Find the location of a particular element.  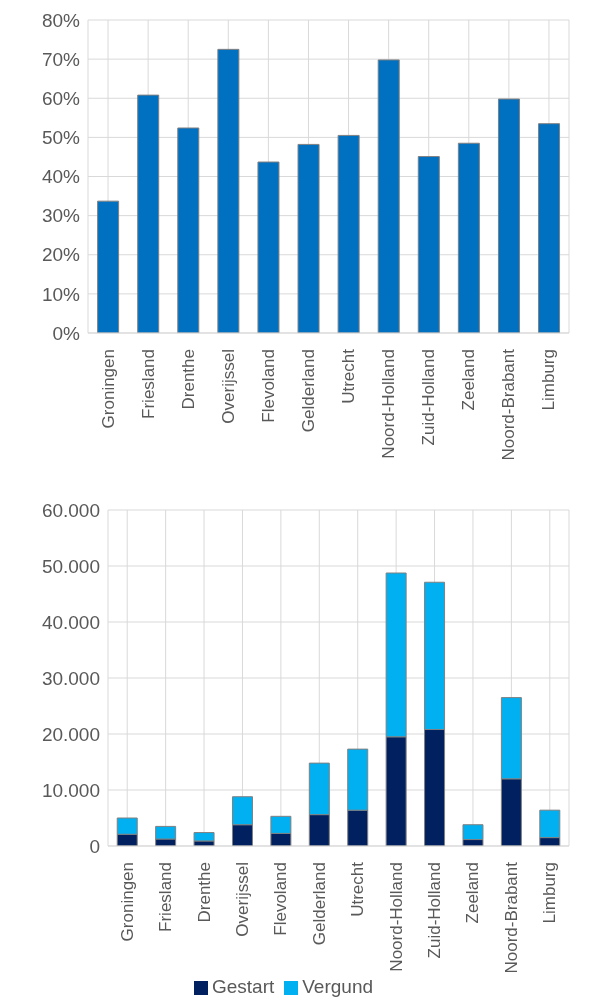

y-tick-label: 60.000 is located at coordinates (70, 510).